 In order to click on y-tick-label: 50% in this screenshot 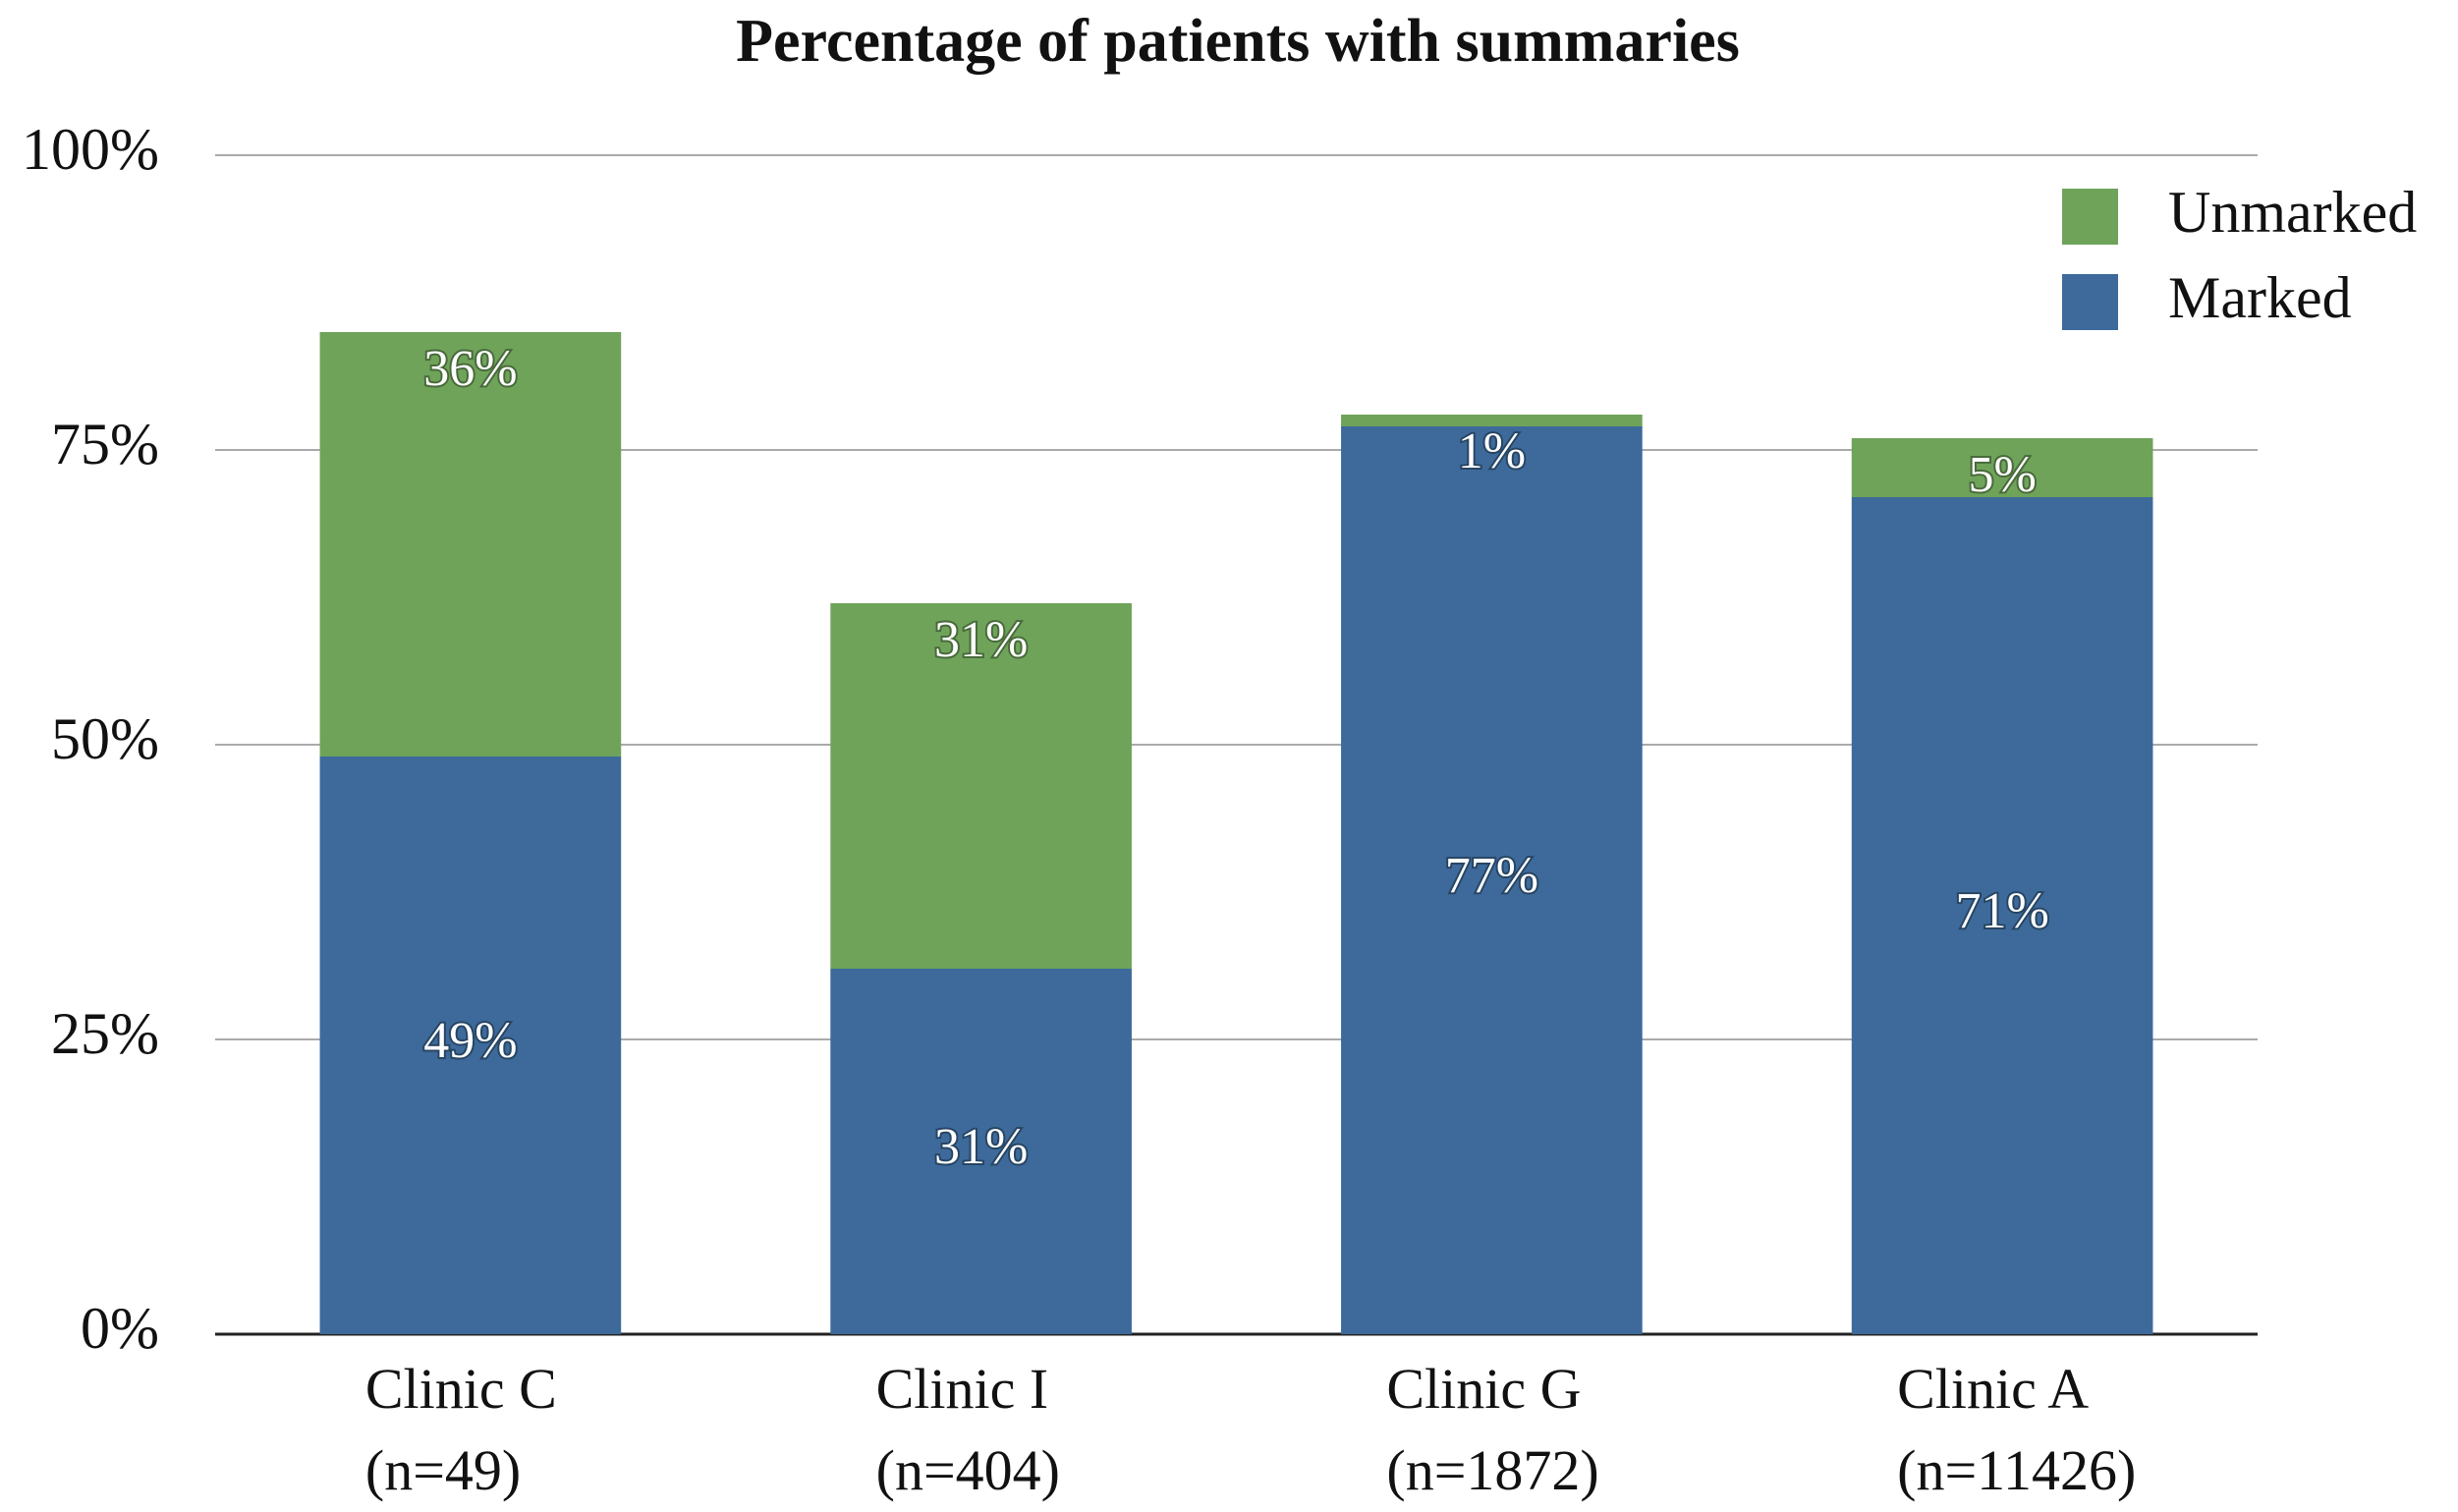, I will do `click(105, 738)`.